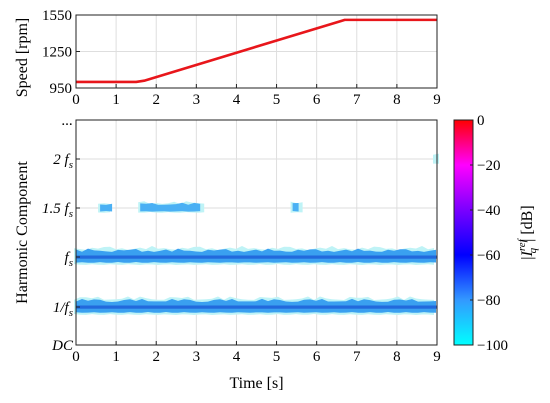 The height and width of the screenshot is (403, 550). I want to click on speed-xtick-label: 4, so click(237, 100).